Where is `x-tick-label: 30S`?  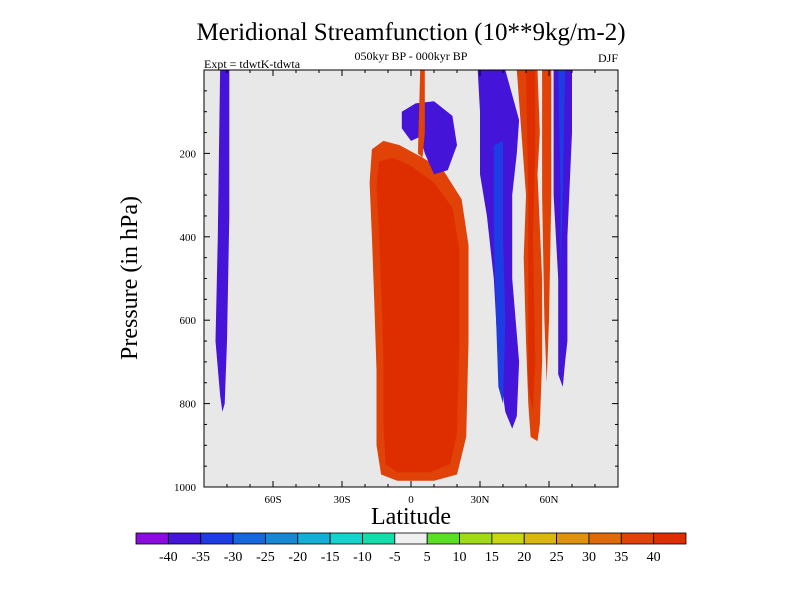 x-tick-label: 30S is located at coordinates (341, 500).